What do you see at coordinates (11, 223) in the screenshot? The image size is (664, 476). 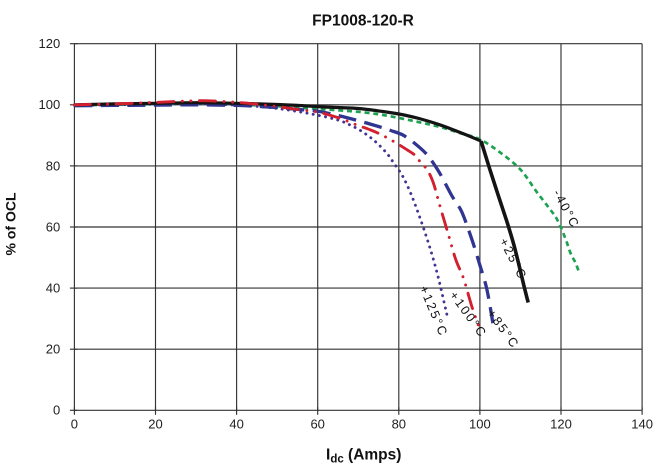 I see `svg-text: % of OCL` at bounding box center [11, 223].